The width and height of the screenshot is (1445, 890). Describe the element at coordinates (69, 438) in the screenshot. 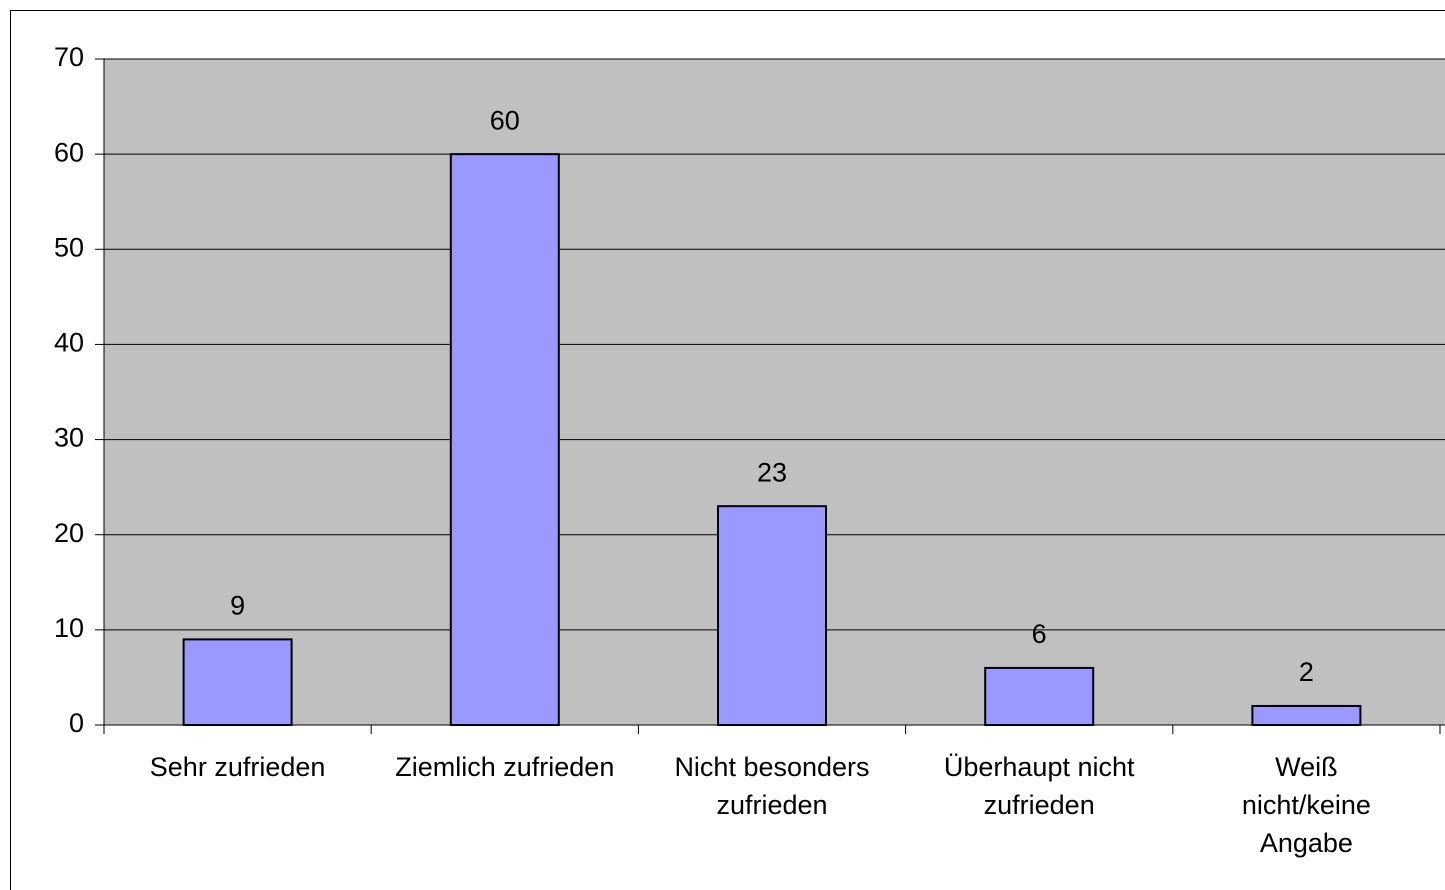

I see `y-tick-label: 30` at that location.